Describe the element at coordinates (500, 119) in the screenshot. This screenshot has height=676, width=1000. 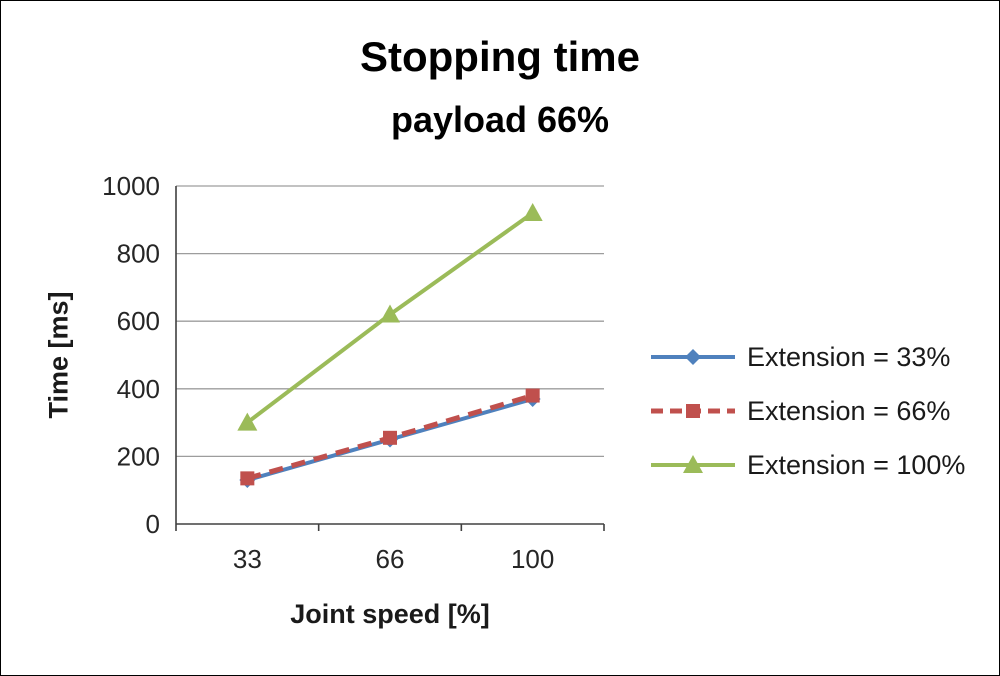
I see `chart-subtitle: payload 66%` at that location.